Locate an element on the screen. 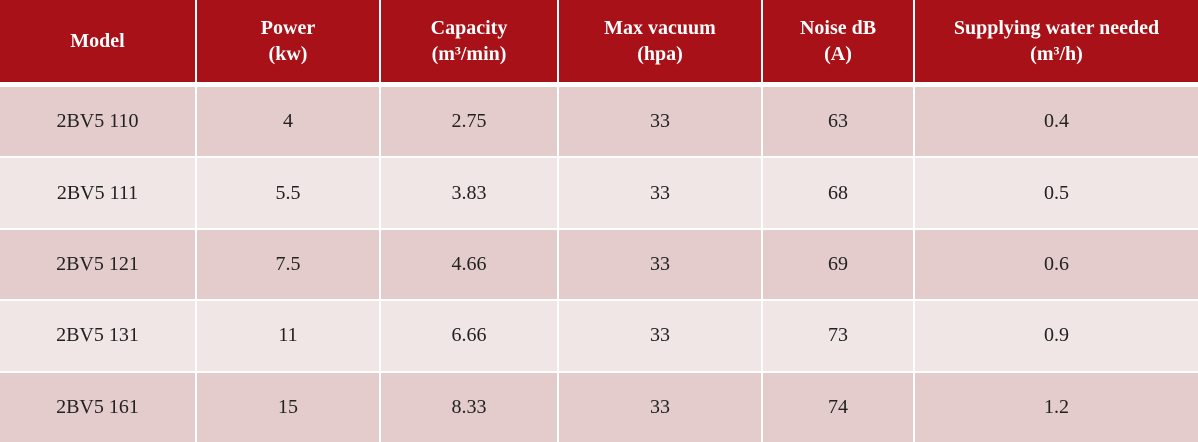  column-header-water-needed: Supplying water needed (m³/h) is located at coordinates (1056, 43).